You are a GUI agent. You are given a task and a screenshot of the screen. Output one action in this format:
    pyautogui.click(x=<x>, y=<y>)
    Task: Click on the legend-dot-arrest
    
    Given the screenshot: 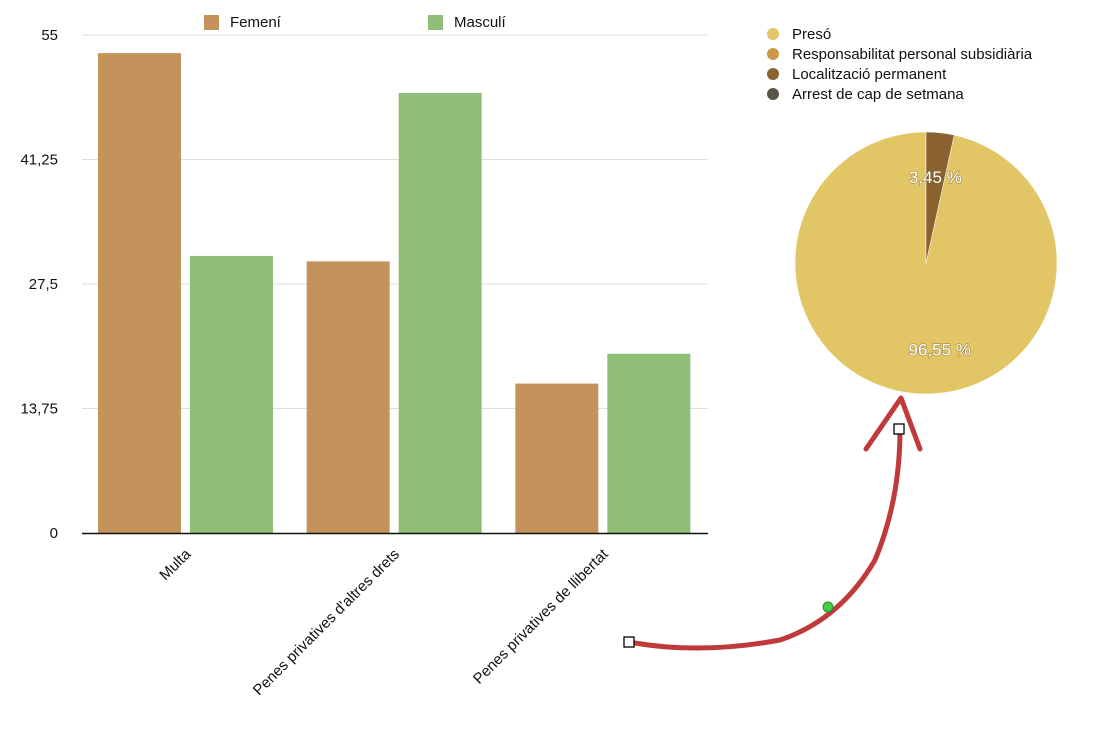 What is the action you would take?
    pyautogui.click(x=773, y=94)
    